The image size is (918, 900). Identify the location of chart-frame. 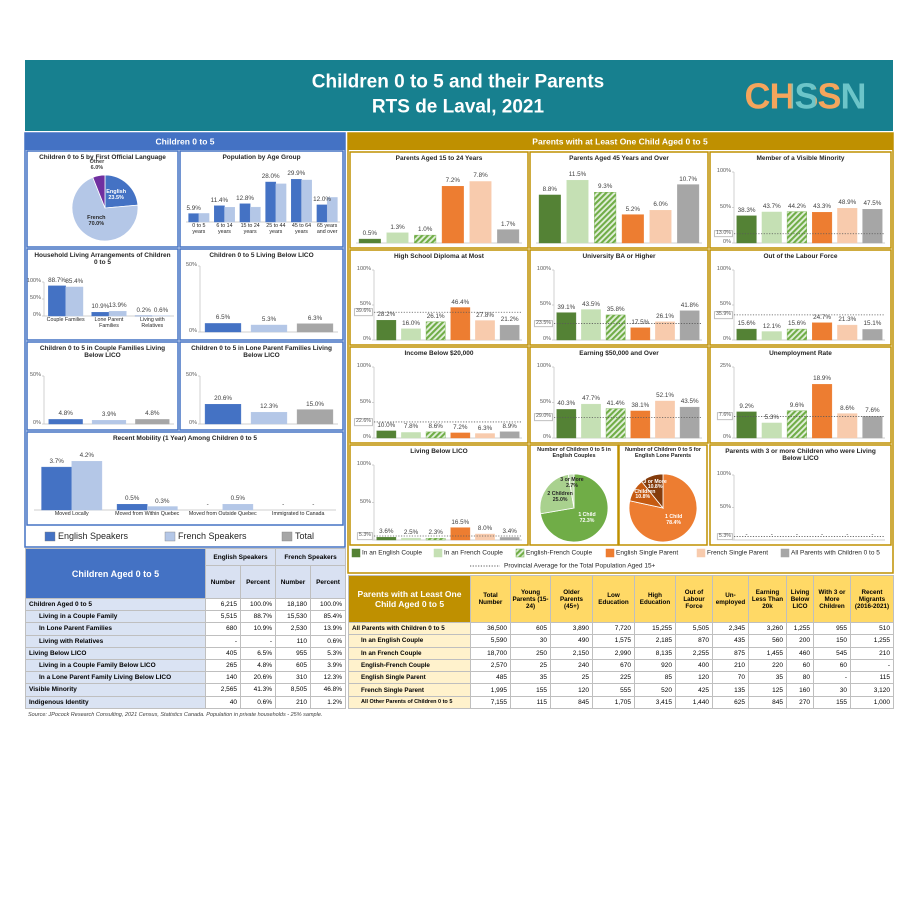
(261, 199).